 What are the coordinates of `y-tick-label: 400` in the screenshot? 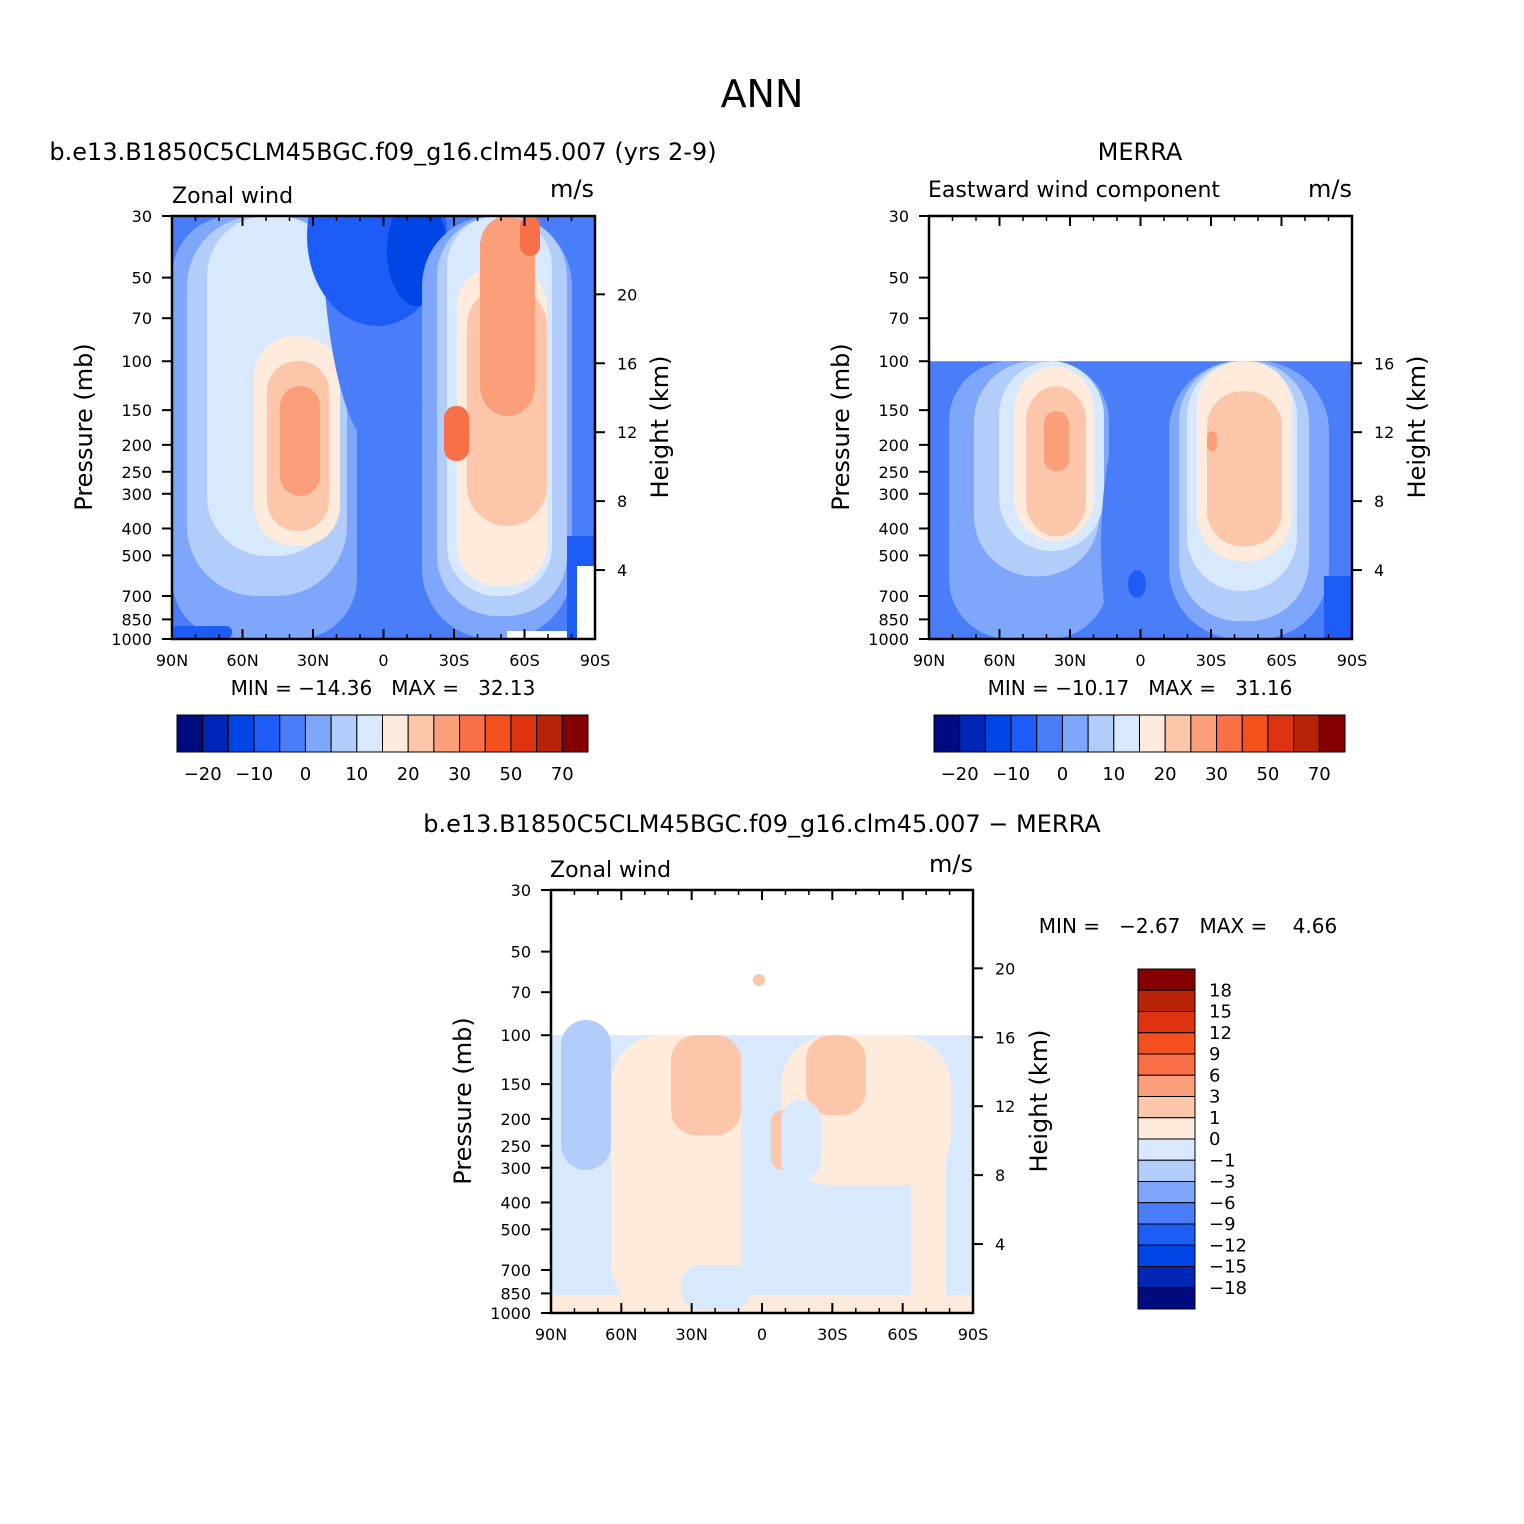 It's located at (893, 528).